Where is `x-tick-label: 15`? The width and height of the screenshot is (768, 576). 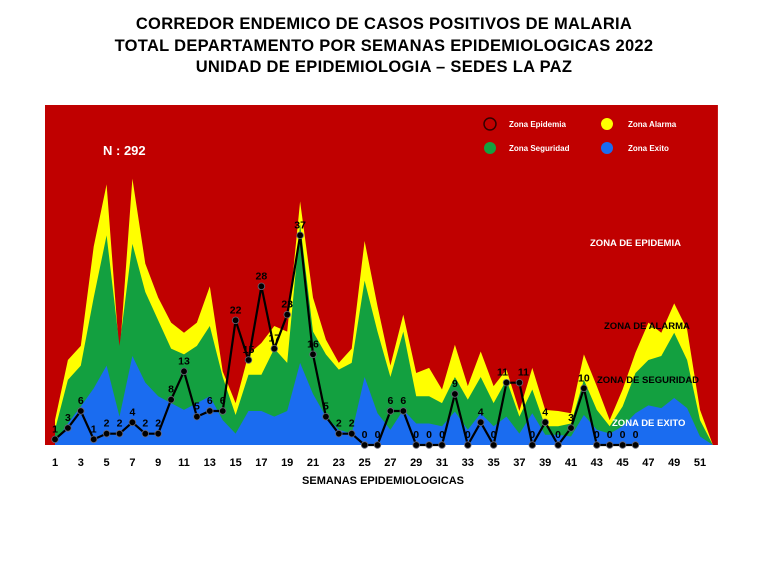 x-tick-label: 15 is located at coordinates (235, 463).